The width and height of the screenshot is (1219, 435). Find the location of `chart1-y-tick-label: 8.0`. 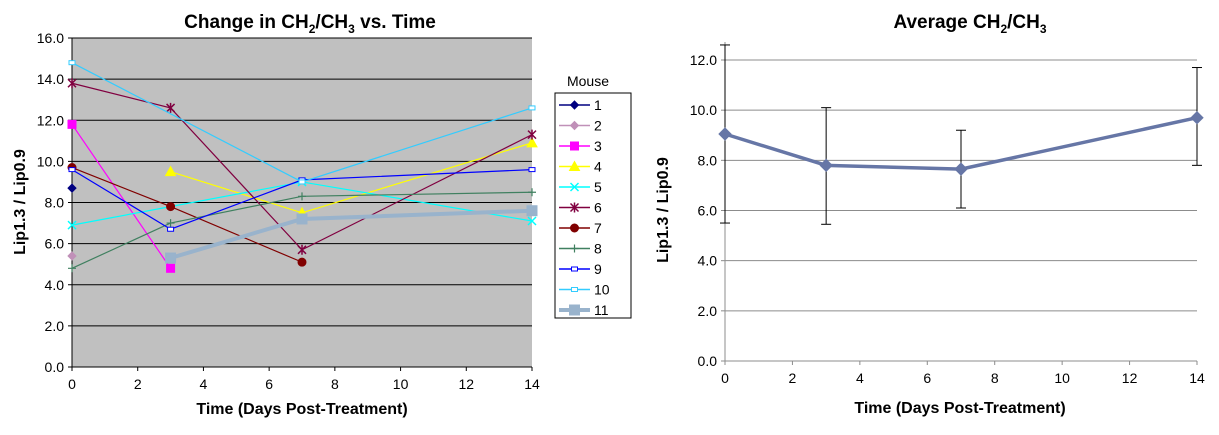

chart1-y-tick-label: 8.0 is located at coordinates (55, 203).